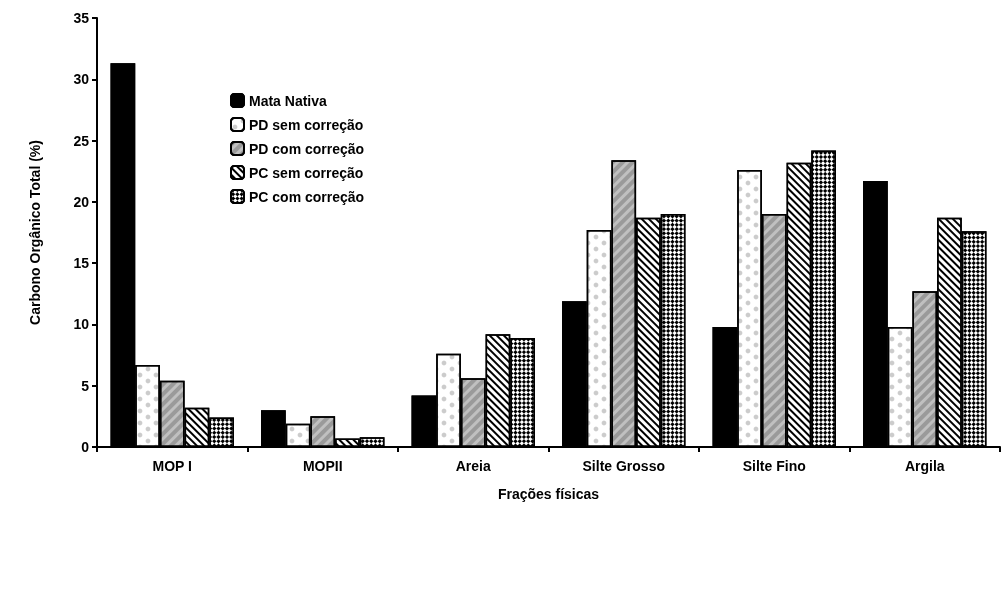 Image resolution: width=1005 pixels, height=613 pixels. What do you see at coordinates (85, 447) in the screenshot?
I see `y-tick-label: 0` at bounding box center [85, 447].